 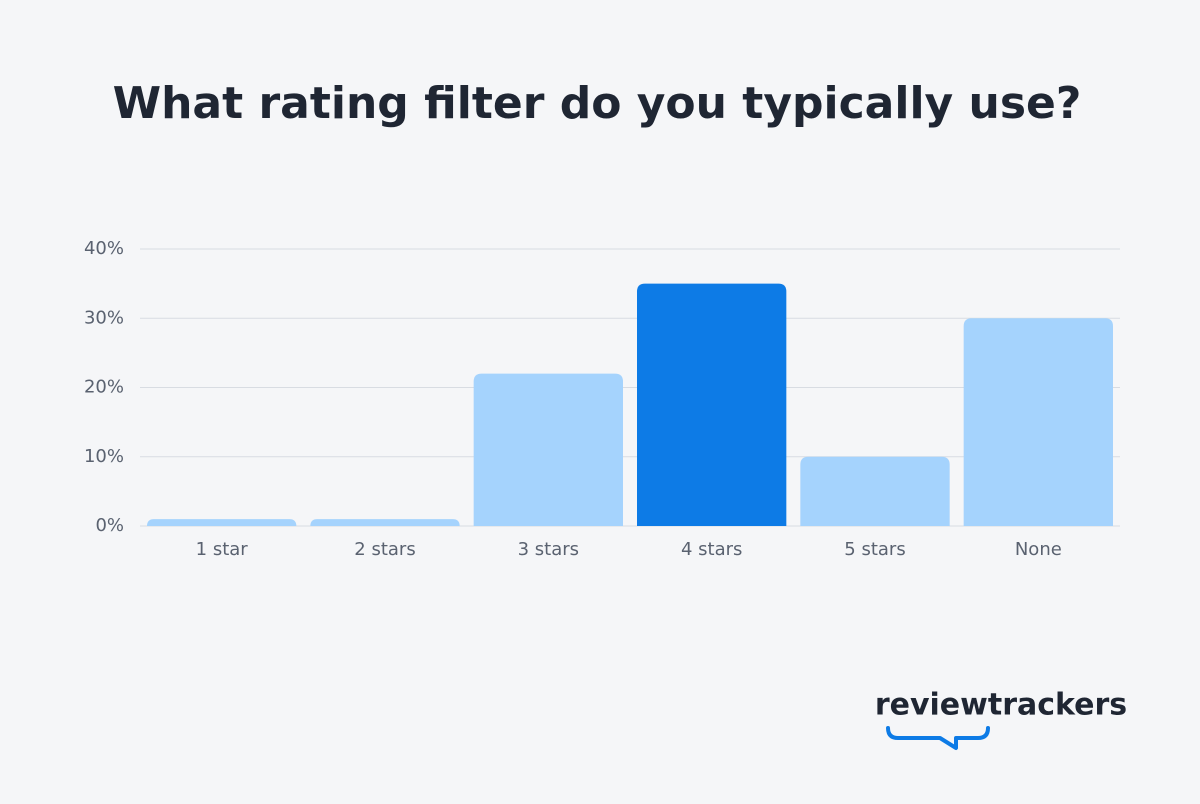 I want to click on logo-text: reviewtrackers, so click(x=1001, y=705).